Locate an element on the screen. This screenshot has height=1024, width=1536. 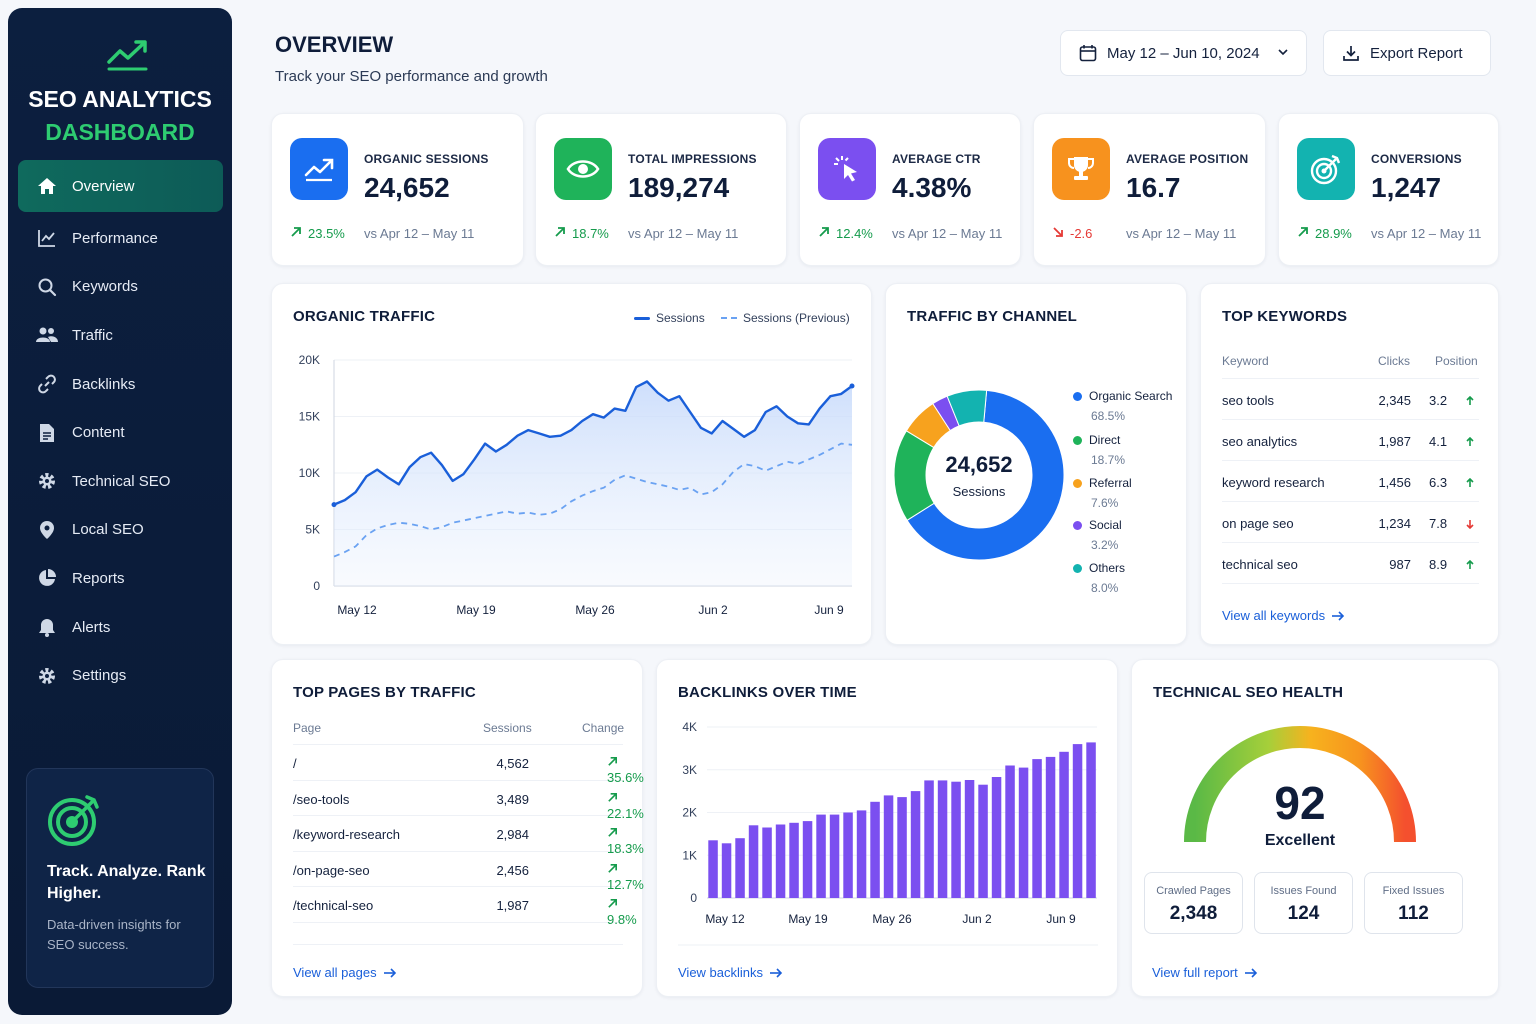
kpi-label: ORGANIC SESSIONS is located at coordinates (426, 159).